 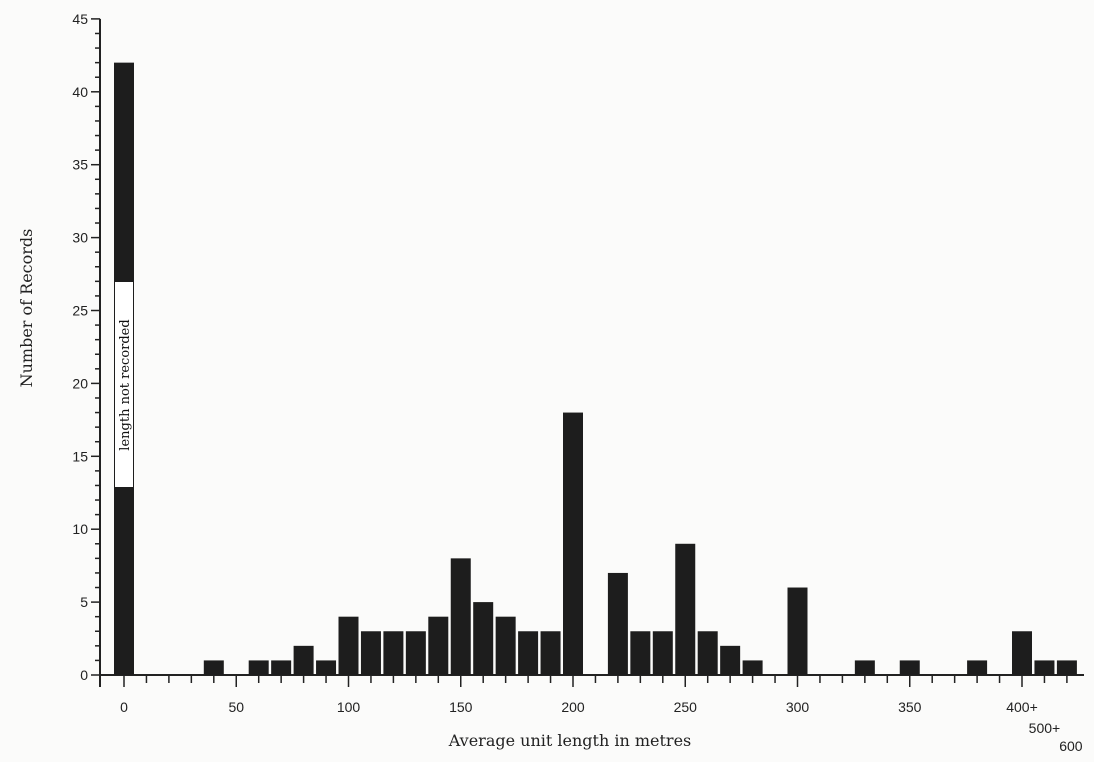 I want to click on x-axis-title: Average unit length in metres, so click(x=570, y=740).